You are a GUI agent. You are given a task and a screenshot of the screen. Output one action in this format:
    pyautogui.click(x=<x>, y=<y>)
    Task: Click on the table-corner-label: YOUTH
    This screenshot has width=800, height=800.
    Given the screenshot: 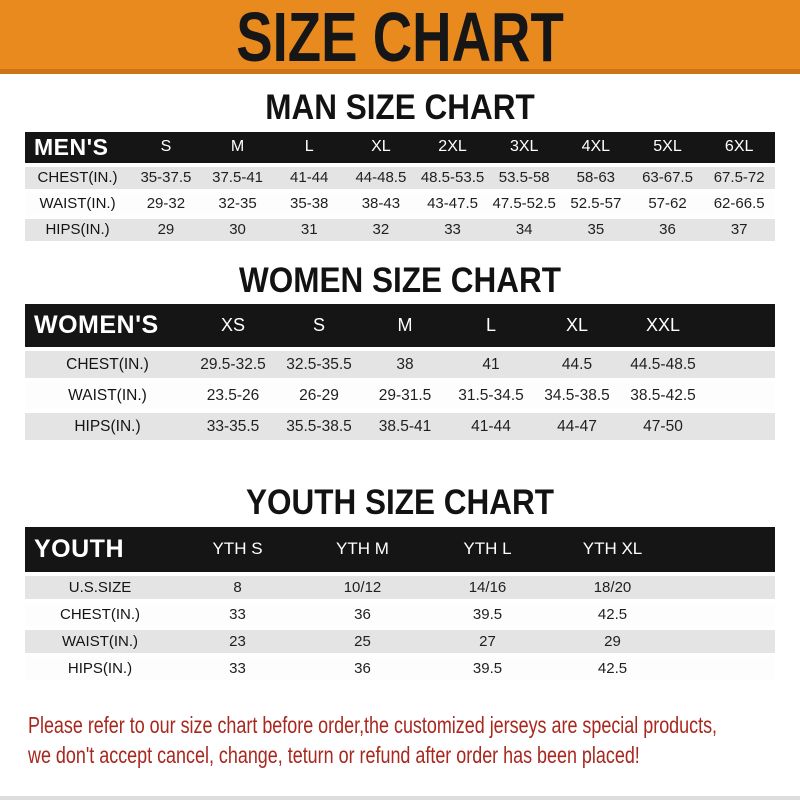 What is the action you would take?
    pyautogui.click(x=100, y=549)
    